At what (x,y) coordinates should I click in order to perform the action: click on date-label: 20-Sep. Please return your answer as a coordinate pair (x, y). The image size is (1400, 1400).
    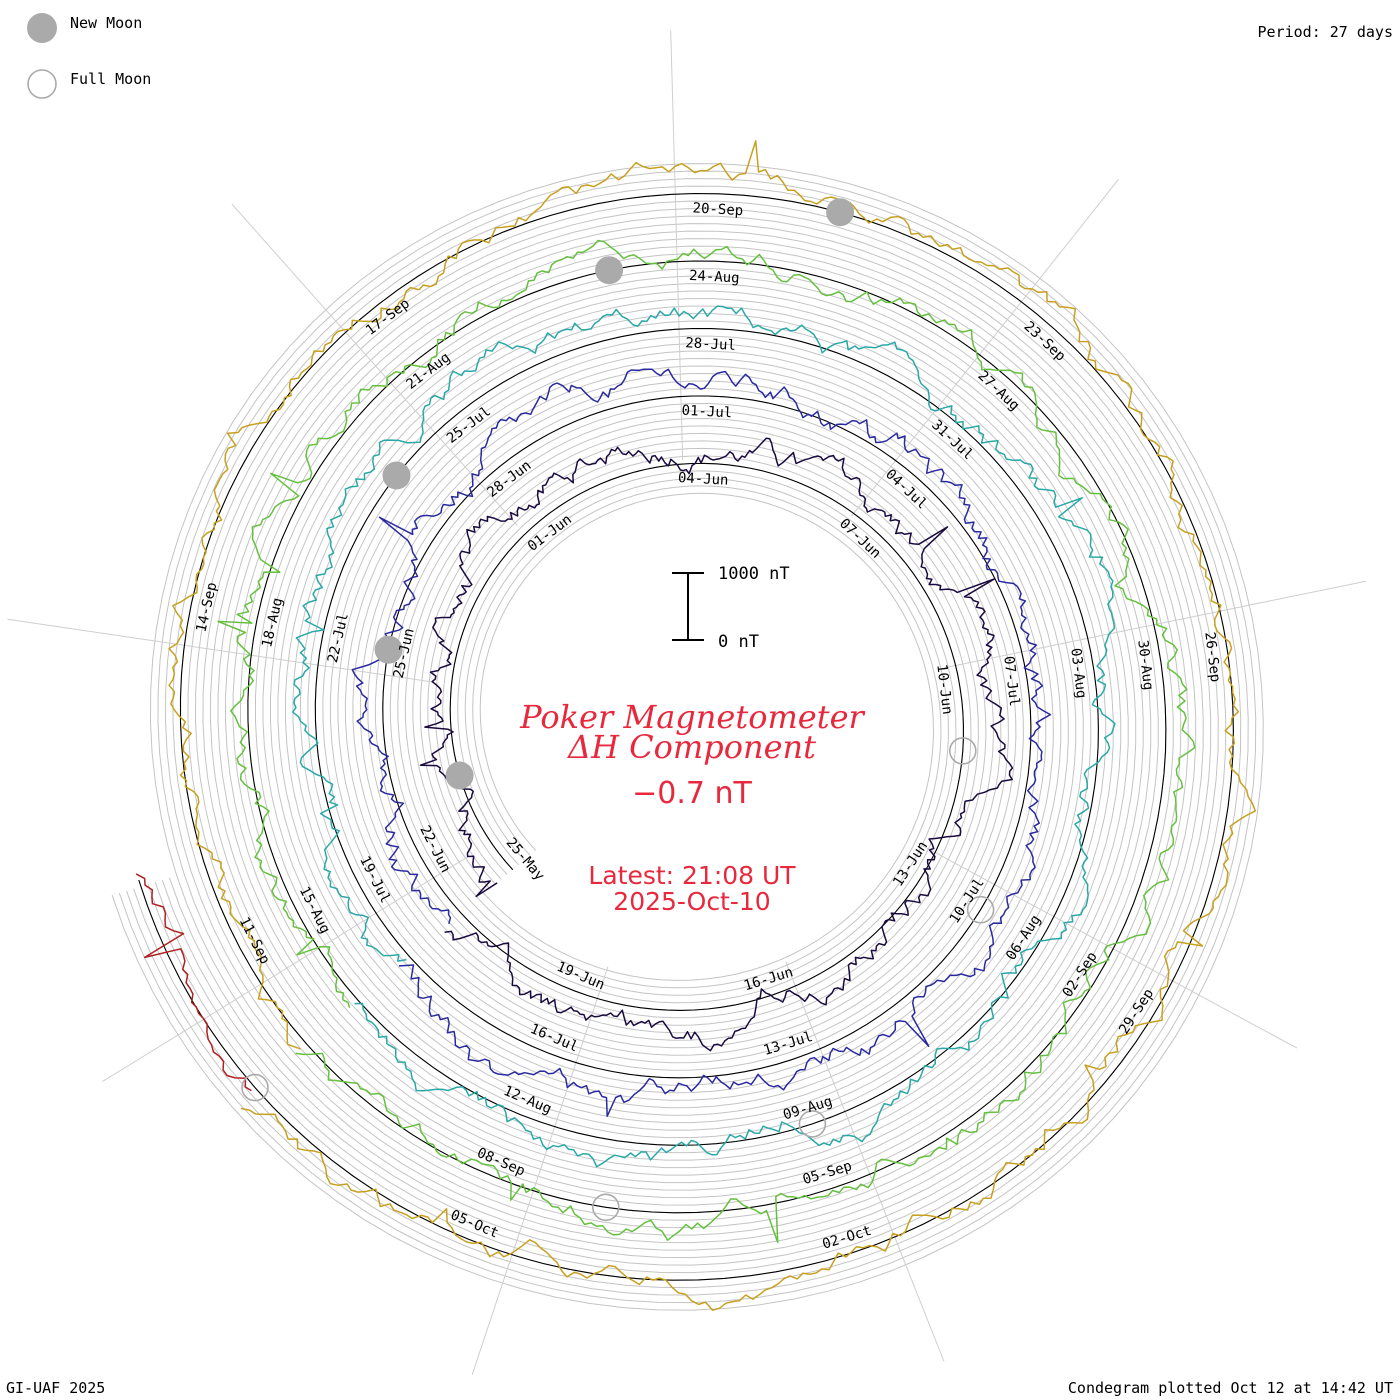
    Looking at the image, I should click on (717, 209).